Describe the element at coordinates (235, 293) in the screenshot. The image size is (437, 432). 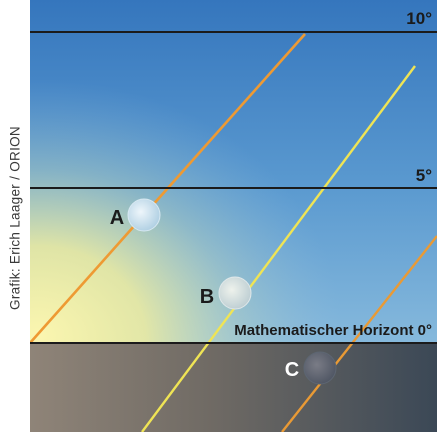
I see `moon-b` at that location.